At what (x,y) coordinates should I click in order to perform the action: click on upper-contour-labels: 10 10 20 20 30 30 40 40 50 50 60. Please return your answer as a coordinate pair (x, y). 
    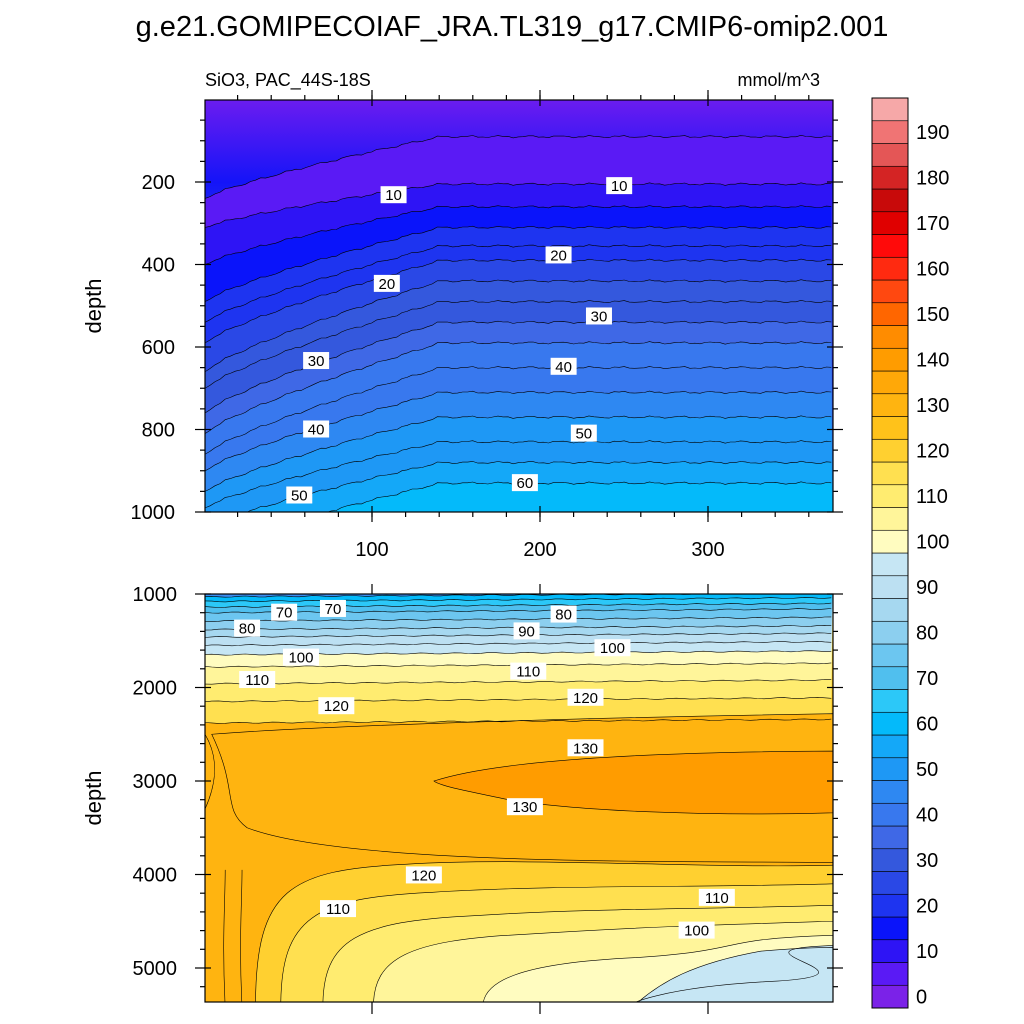
    Looking at the image, I should click on (459, 341).